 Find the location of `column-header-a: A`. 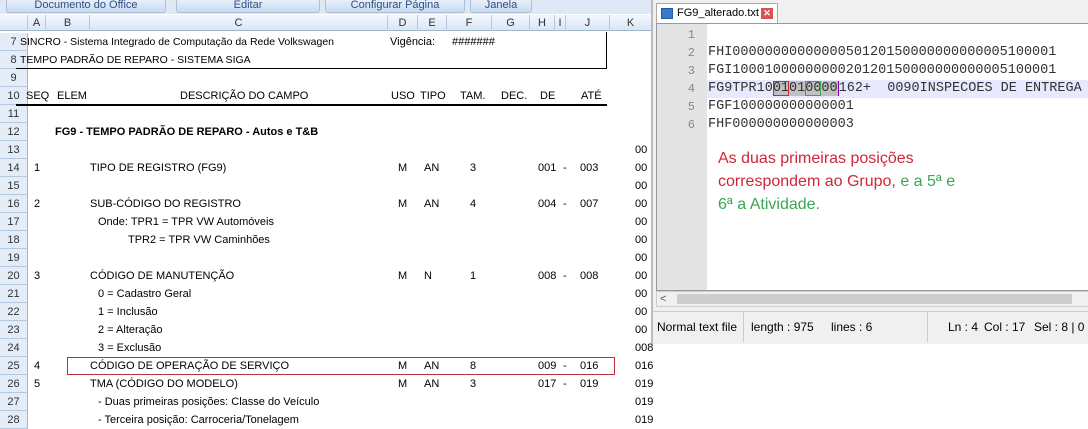

column-header-a: A is located at coordinates (37, 23).